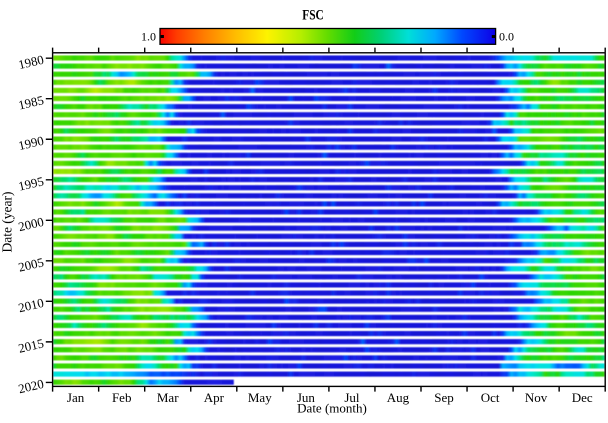 The height and width of the screenshot is (423, 608). What do you see at coordinates (352, 397) in the screenshot?
I see `svg-text: Jul` at bounding box center [352, 397].